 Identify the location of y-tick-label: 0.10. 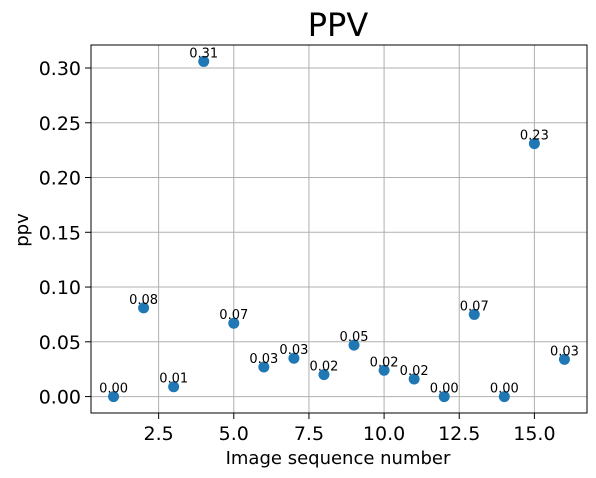
(60, 288).